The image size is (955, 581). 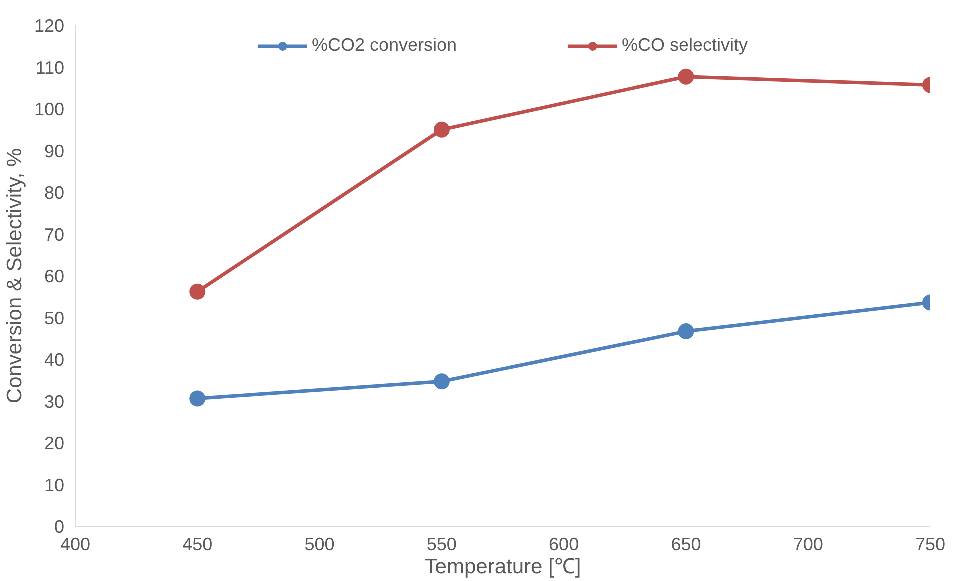 What do you see at coordinates (59, 527) in the screenshot?
I see `y-tick-label: 0` at bounding box center [59, 527].